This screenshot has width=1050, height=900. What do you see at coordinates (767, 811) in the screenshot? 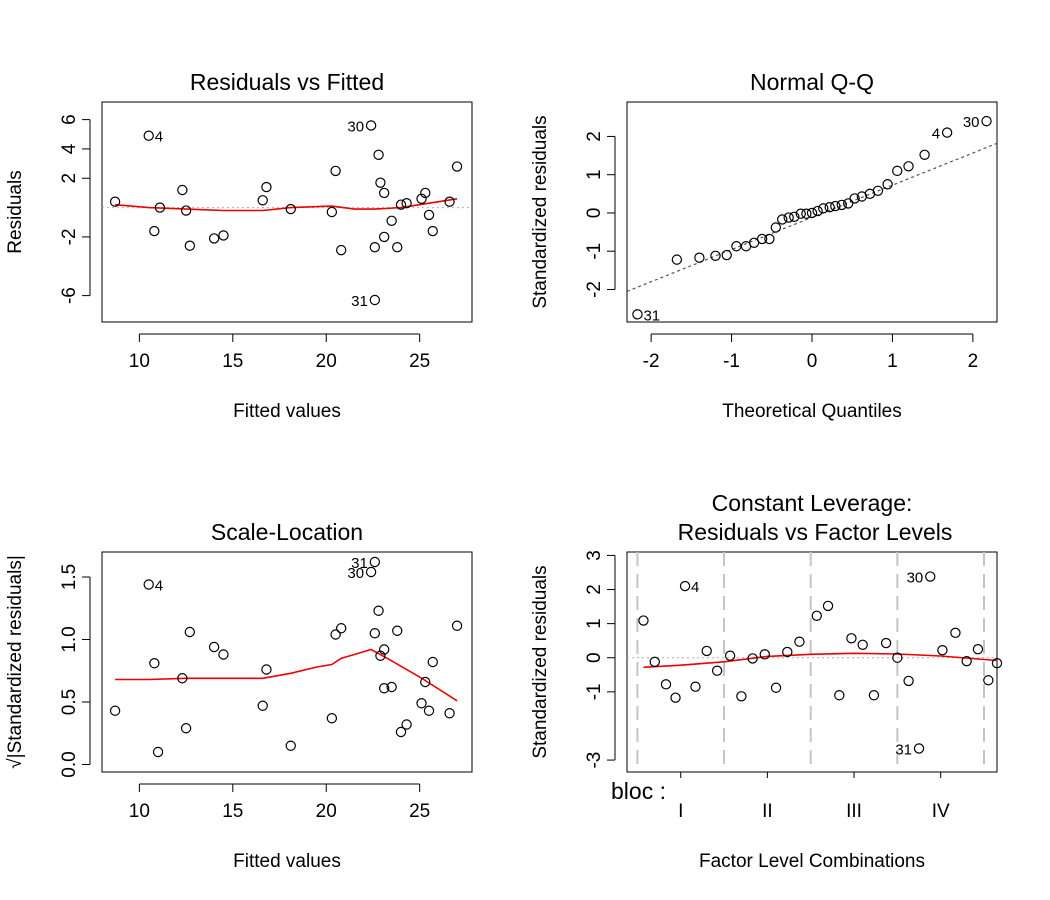
I see `factor-level-label: II` at bounding box center [767, 811].